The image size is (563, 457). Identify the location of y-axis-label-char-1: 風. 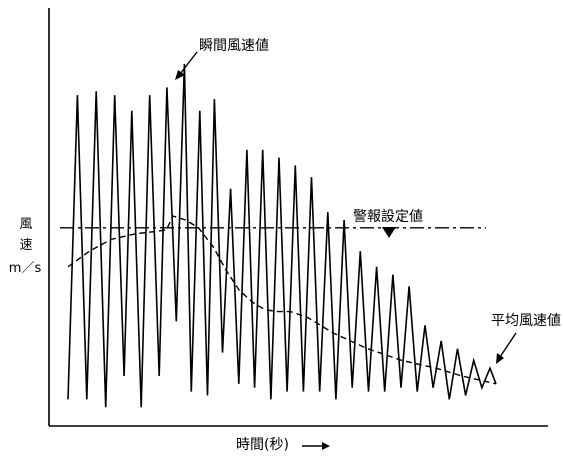
(25, 224).